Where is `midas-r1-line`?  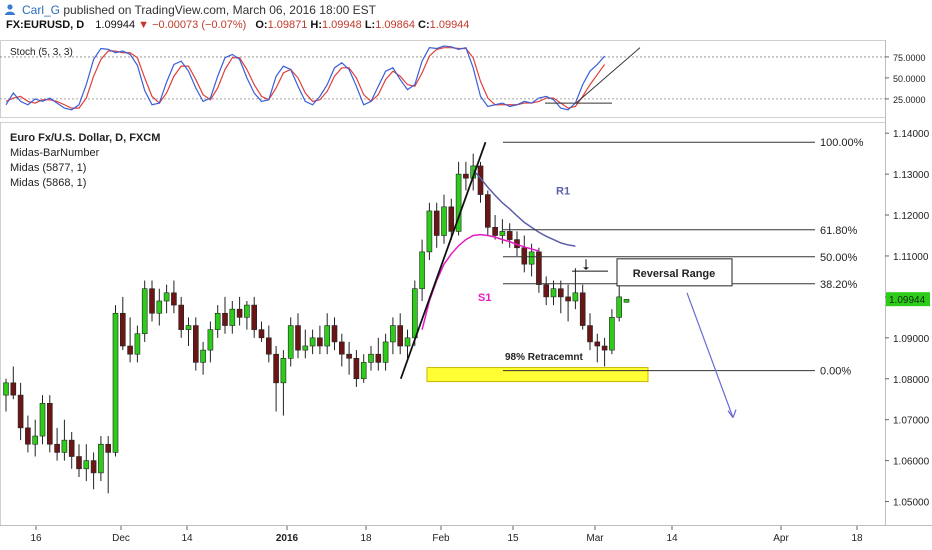
midas-r1-line is located at coordinates (524, 208).